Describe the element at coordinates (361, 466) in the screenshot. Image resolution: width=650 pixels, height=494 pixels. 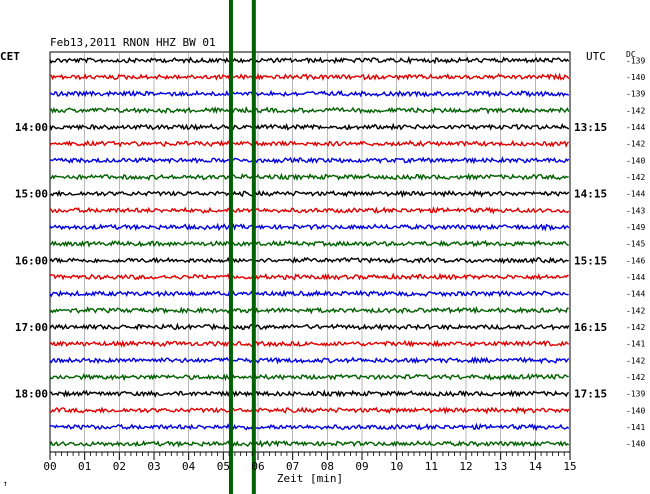
I see `x-tick-label: 09` at that location.